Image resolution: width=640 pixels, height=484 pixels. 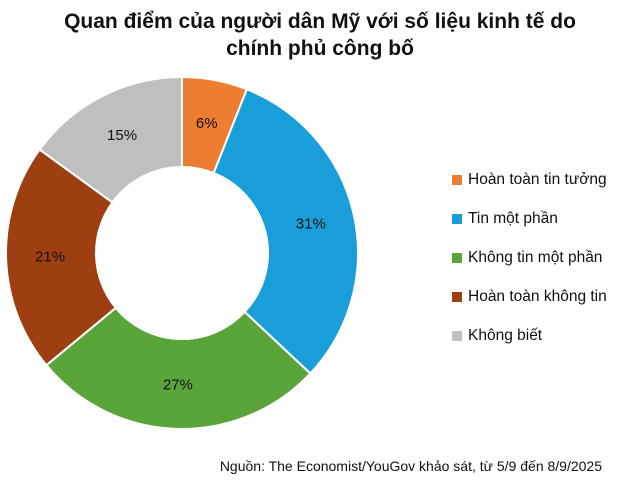 I want to click on legend-label: Tin một phần, so click(x=513, y=218).